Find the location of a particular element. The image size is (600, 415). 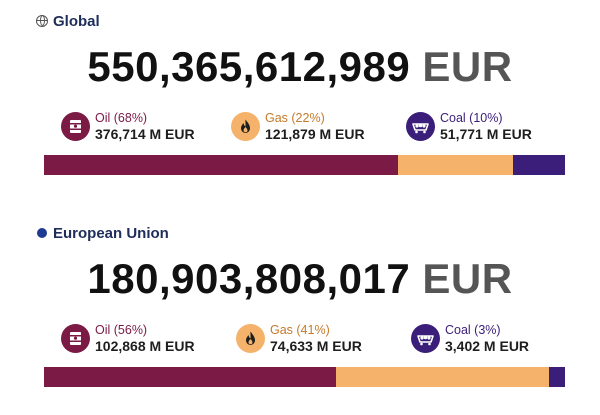

fuel-gas: Gas (22%) 121,879 M EUR is located at coordinates (298, 126).